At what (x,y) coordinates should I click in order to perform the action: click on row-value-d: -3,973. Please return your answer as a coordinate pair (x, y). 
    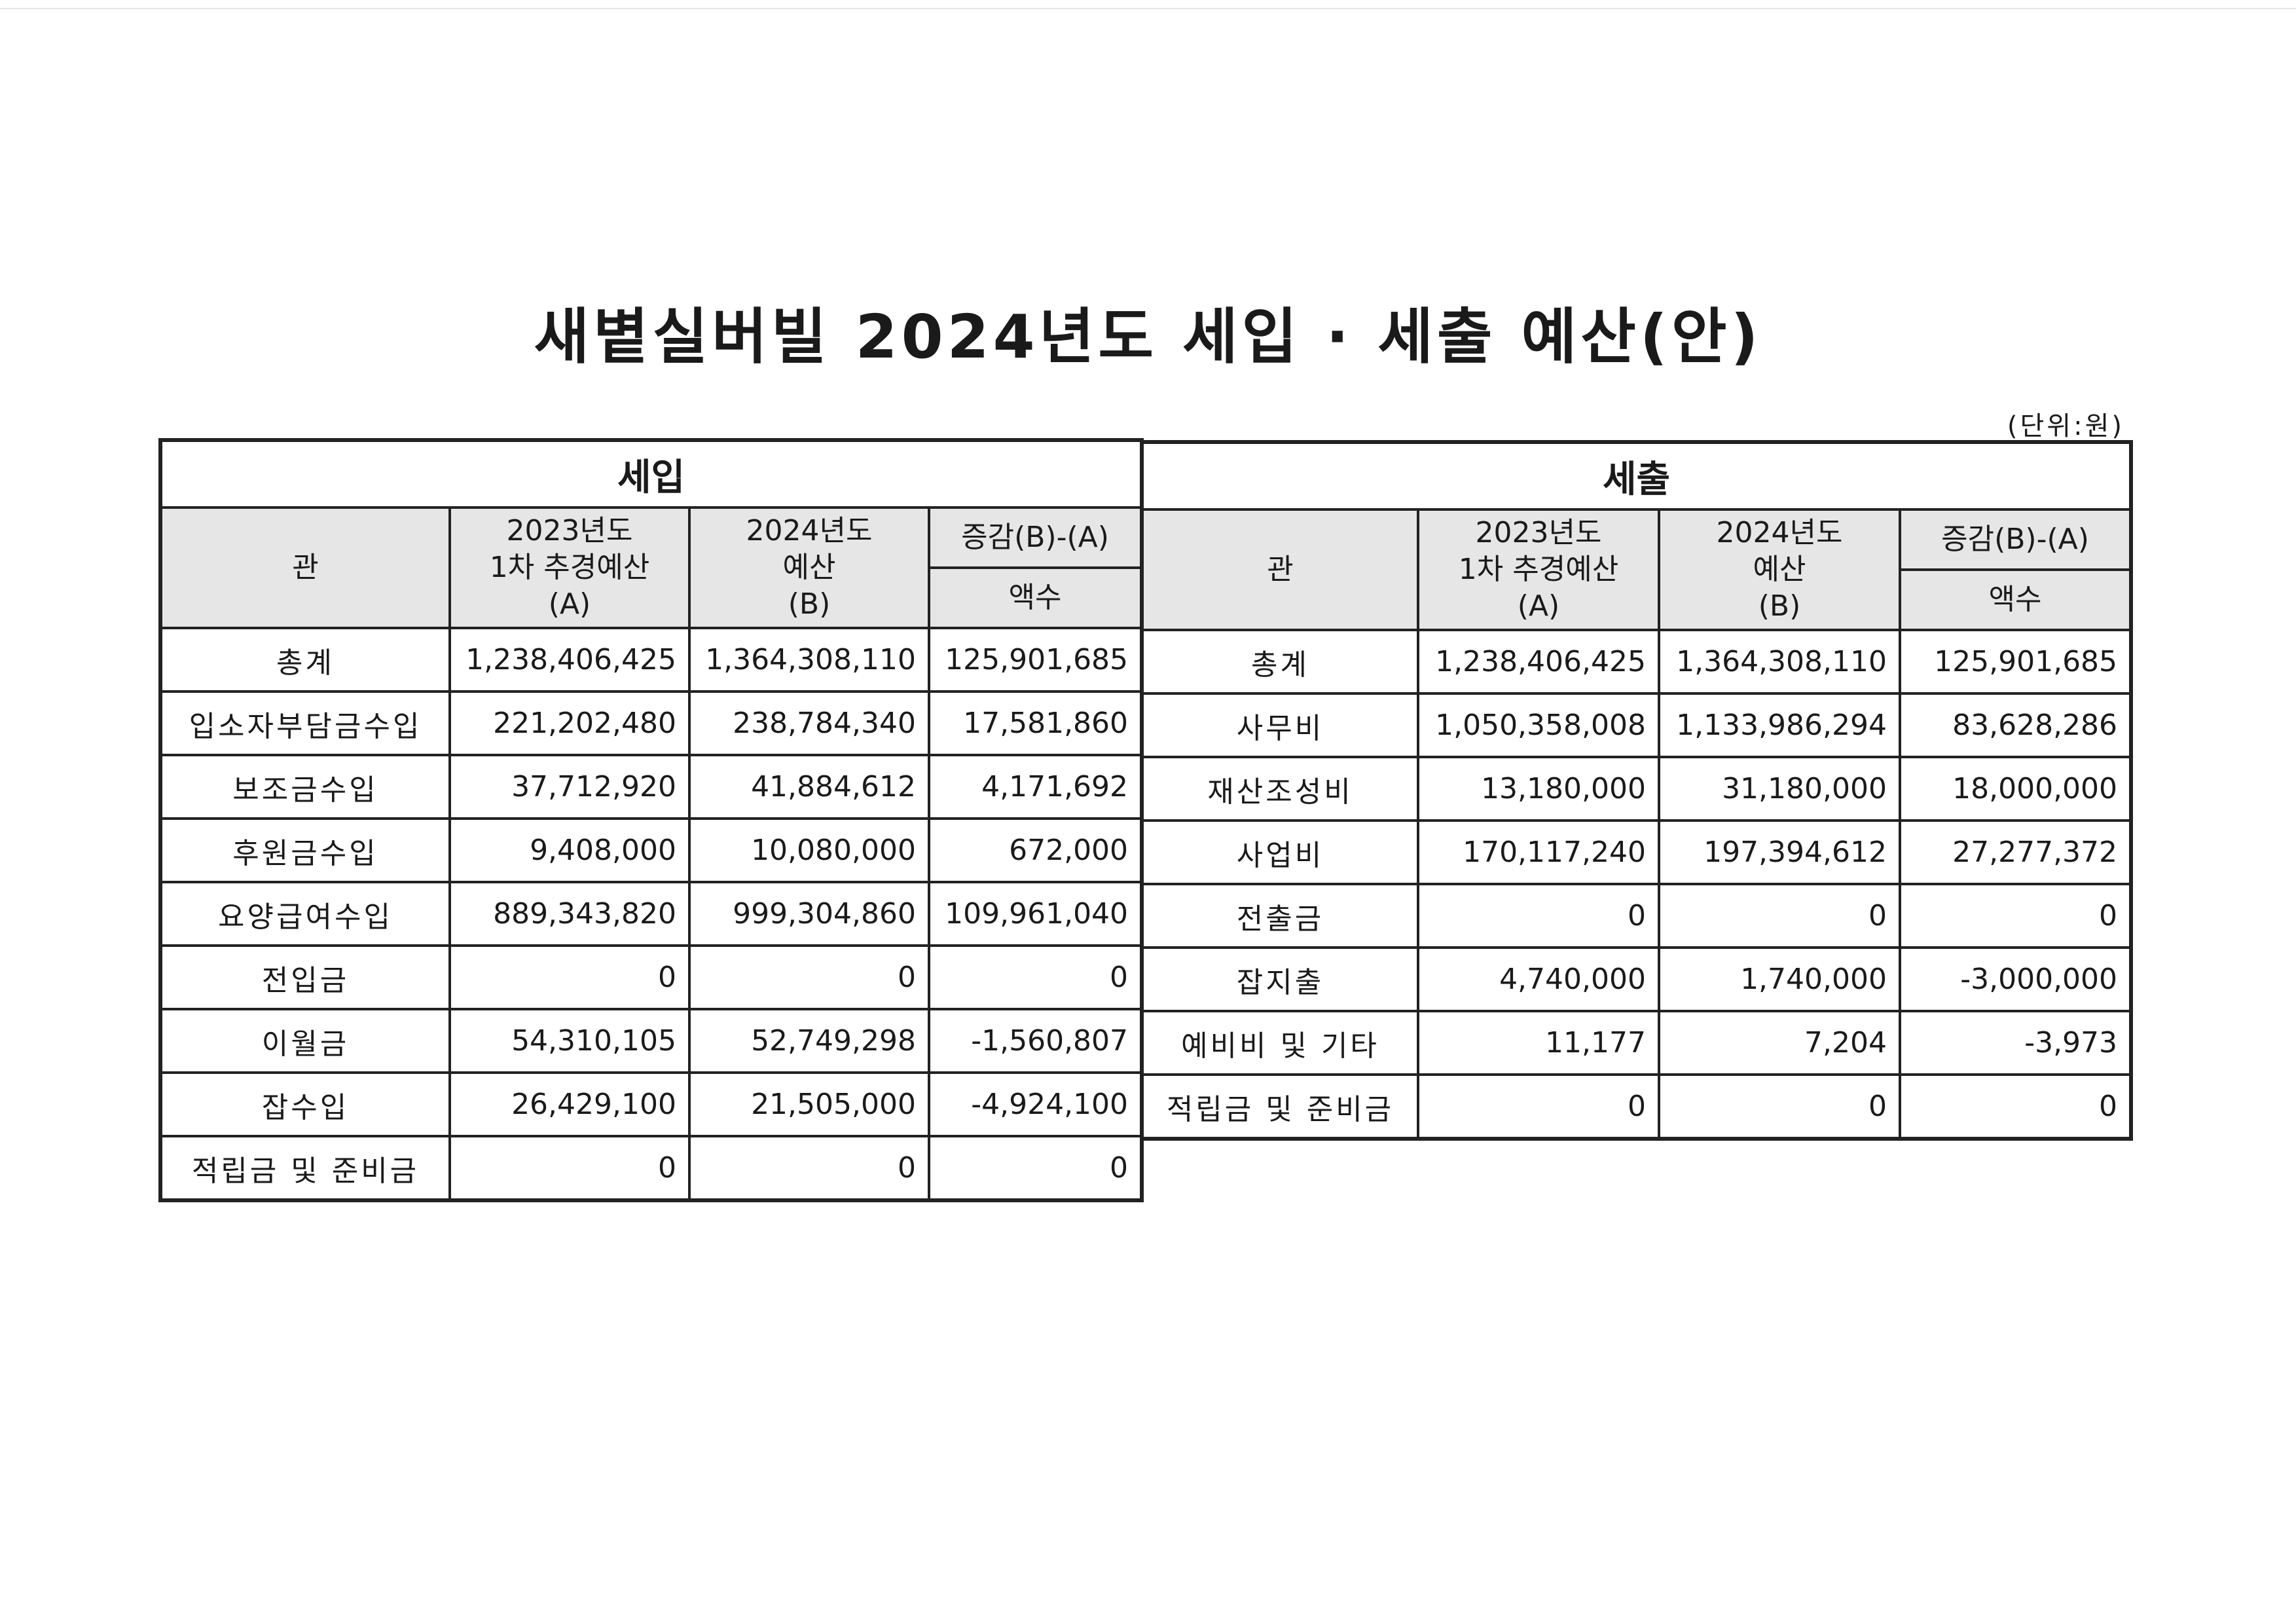
    Looking at the image, I should click on (2015, 1043).